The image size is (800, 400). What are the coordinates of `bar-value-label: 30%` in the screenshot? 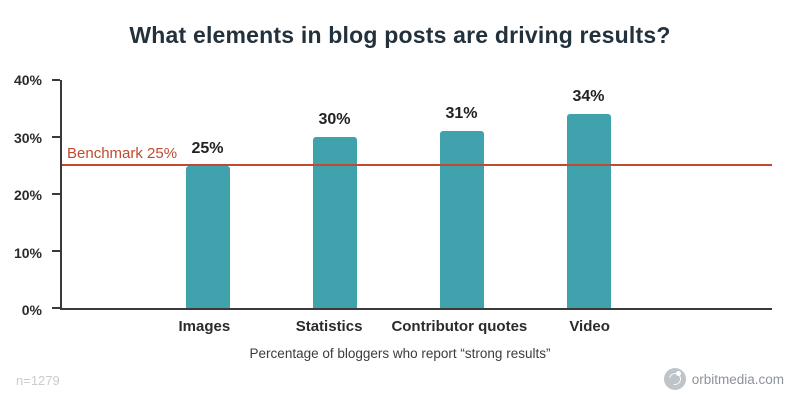 It's located at (334, 119).